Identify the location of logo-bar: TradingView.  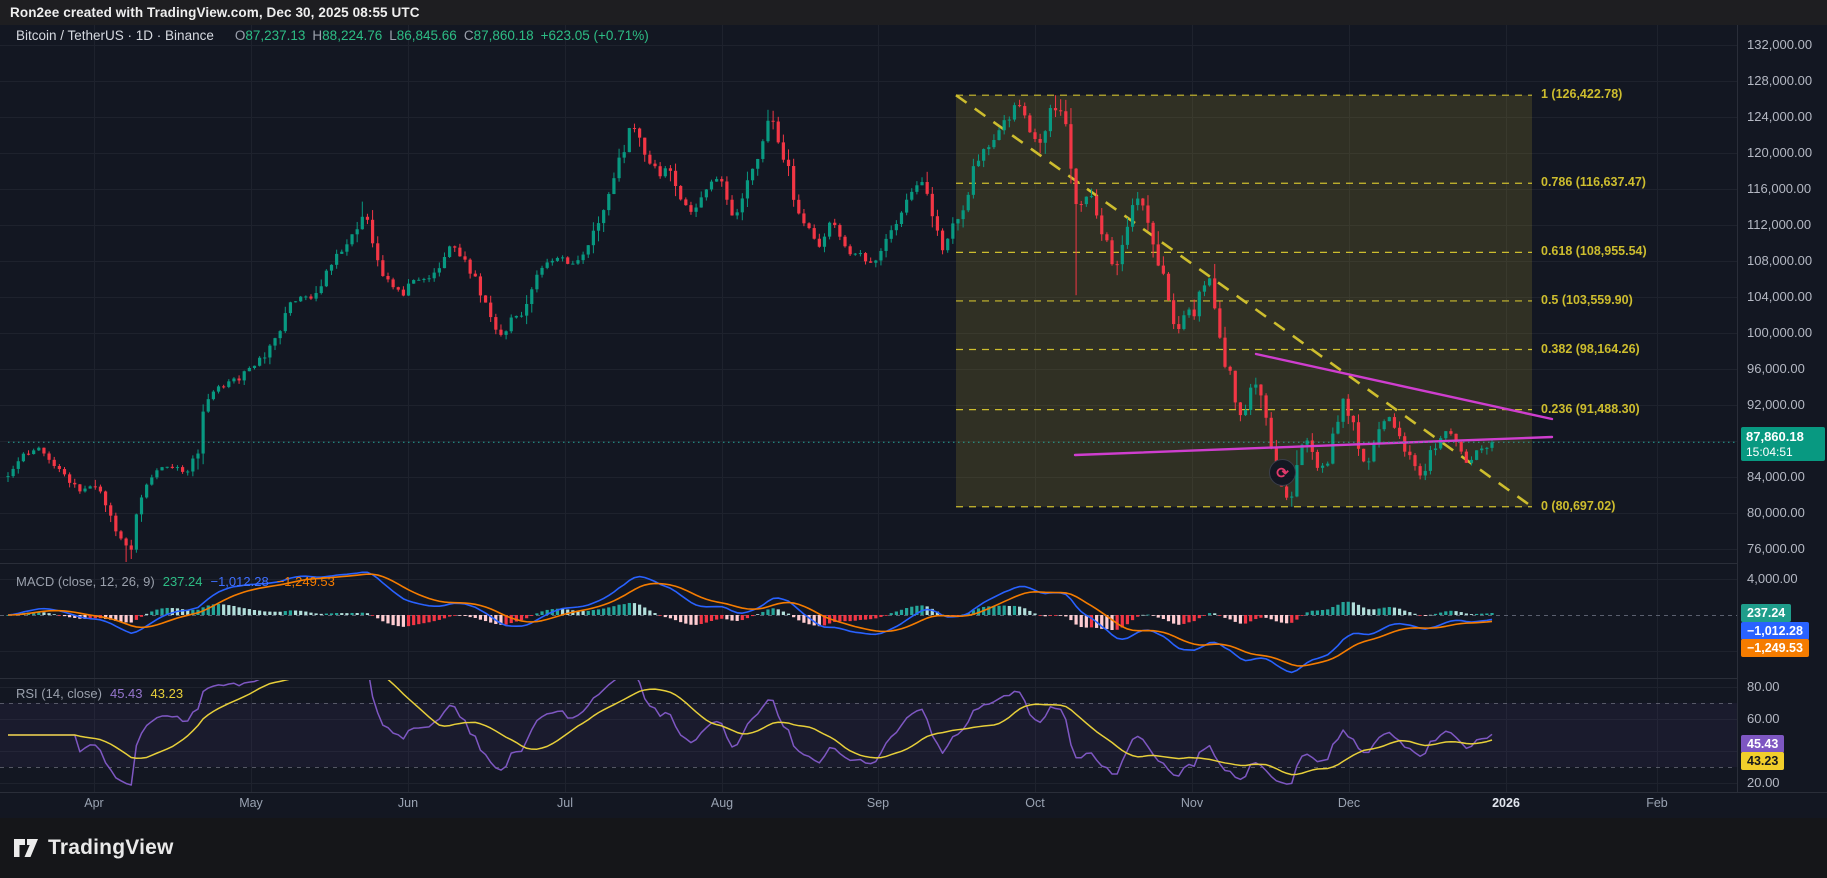
(913, 848).